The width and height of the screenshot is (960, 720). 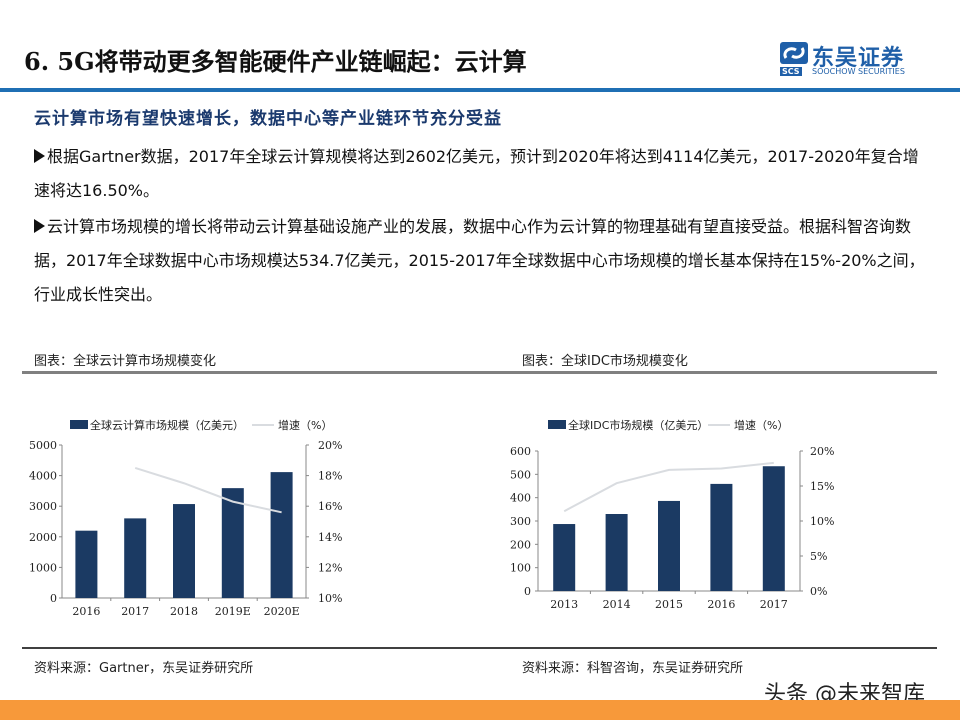 What do you see at coordinates (43, 567) in the screenshot?
I see `left-axis-tick-label: 1000` at bounding box center [43, 567].